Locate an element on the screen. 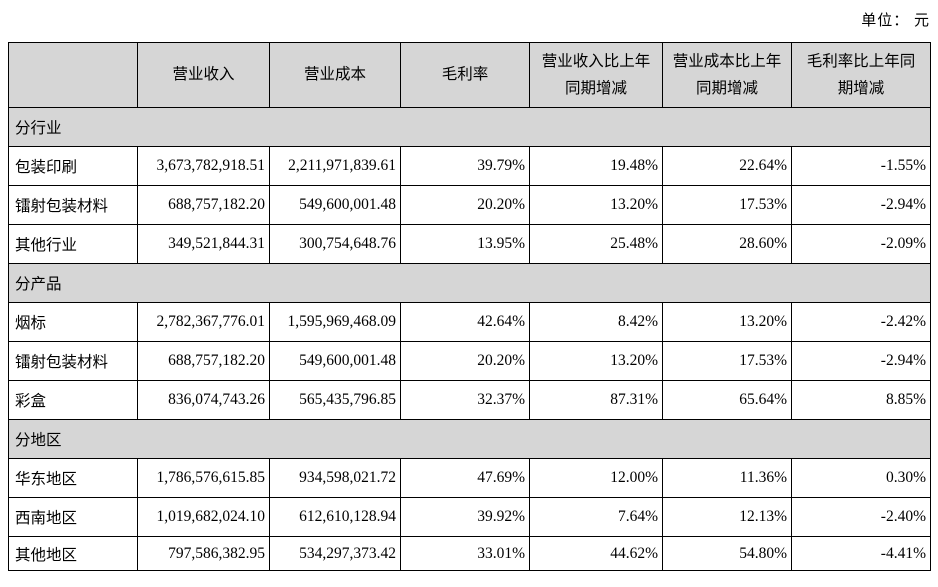  section-title: 分地区 is located at coordinates (469, 439).